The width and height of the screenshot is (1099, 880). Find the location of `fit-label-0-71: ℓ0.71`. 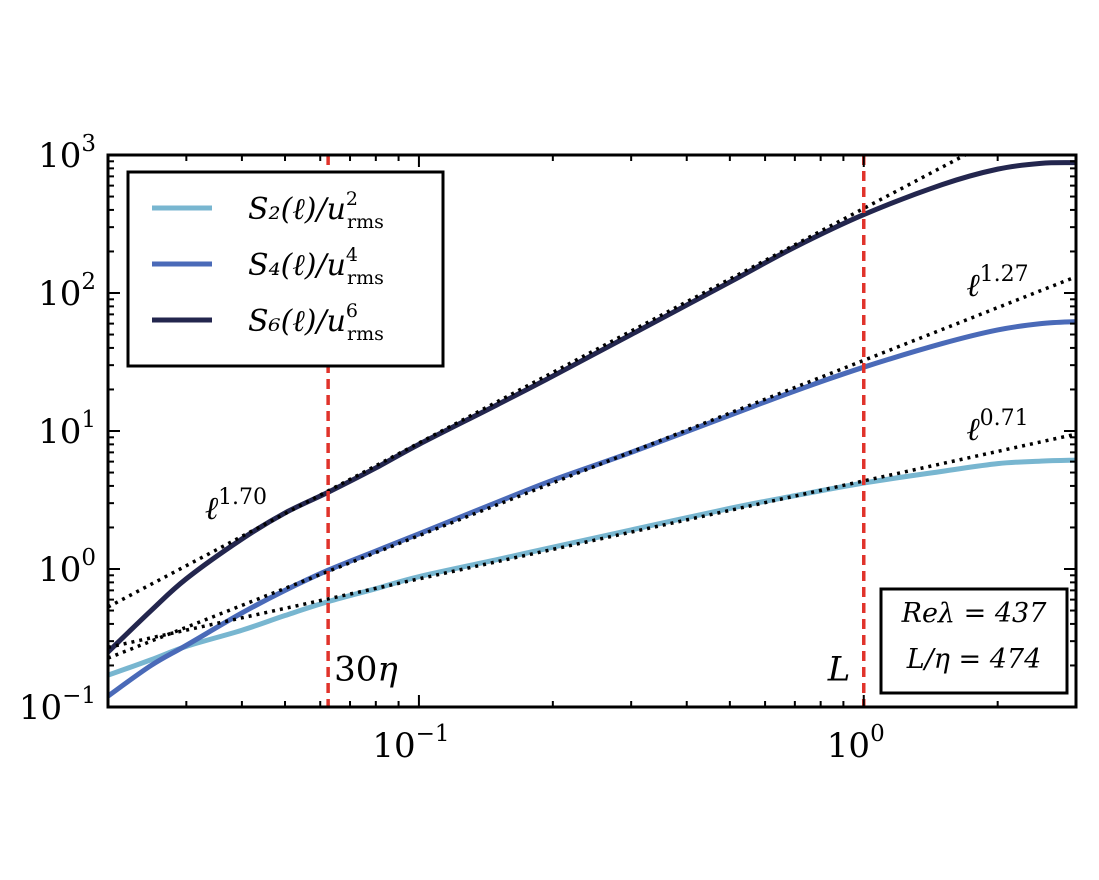

fit-label-0-71: ℓ0.71 is located at coordinates (997, 427).